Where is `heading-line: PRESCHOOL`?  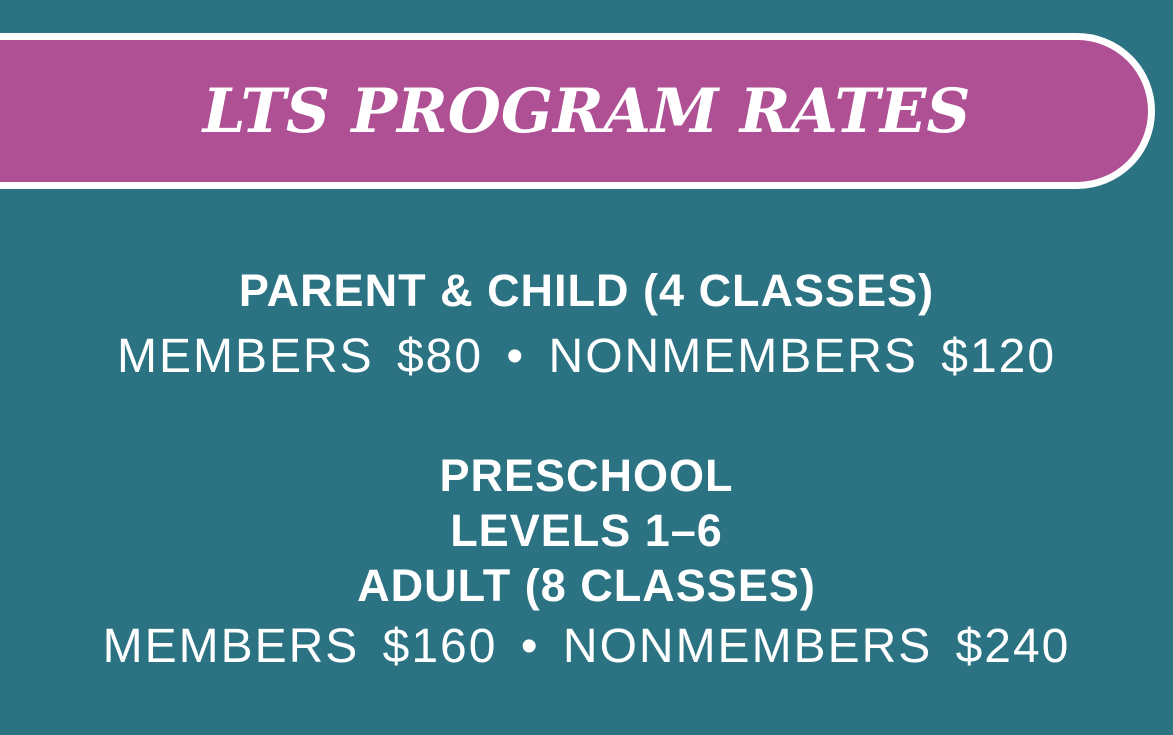
heading-line: PRESCHOOL is located at coordinates (586, 475).